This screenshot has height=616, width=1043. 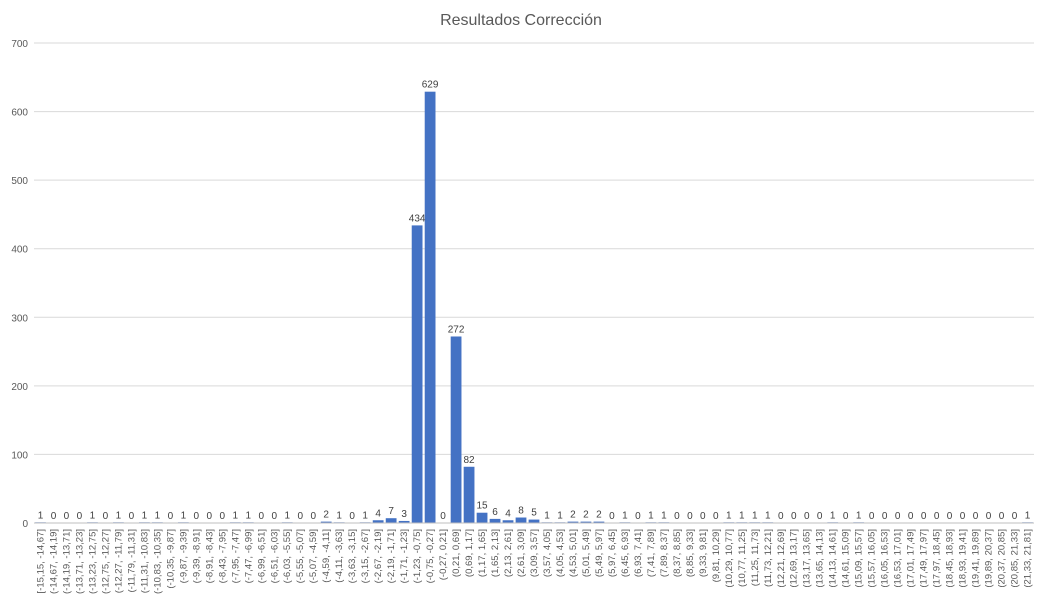 What do you see at coordinates (404, 556) in the screenshot?
I see `x-tick-label: (-1,71, -1,23]` at bounding box center [404, 556].